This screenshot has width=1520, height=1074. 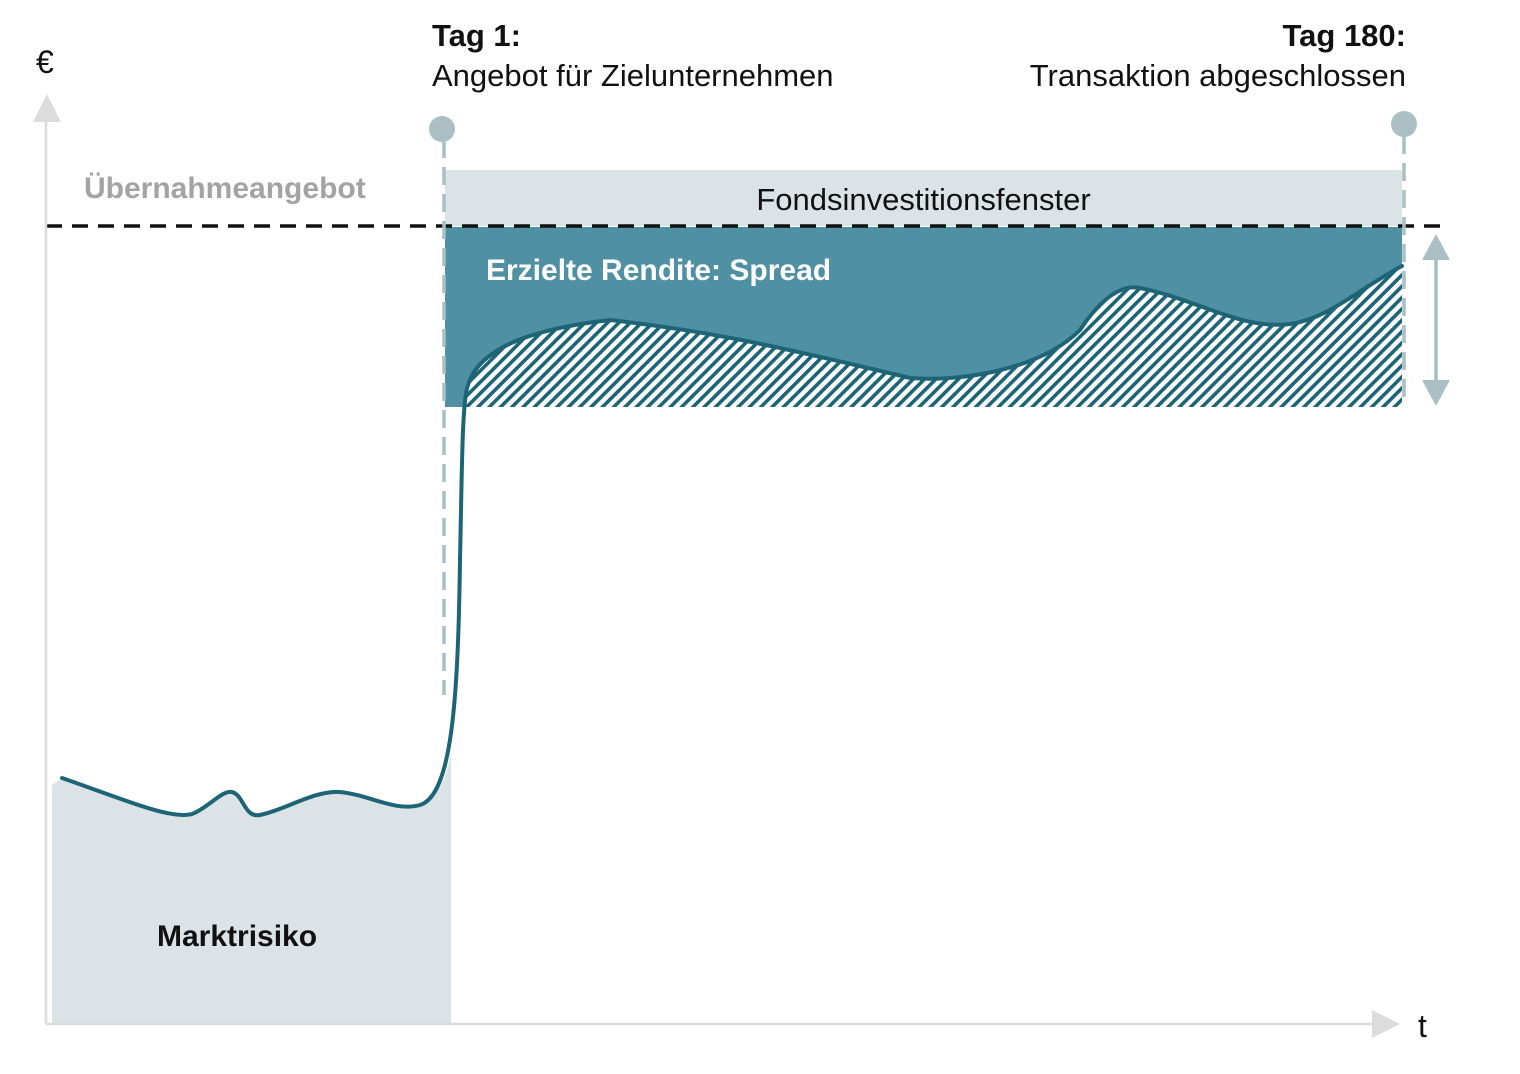 I want to click on day180-description: Transaktion abgeschlossen, so click(x=1217, y=75).